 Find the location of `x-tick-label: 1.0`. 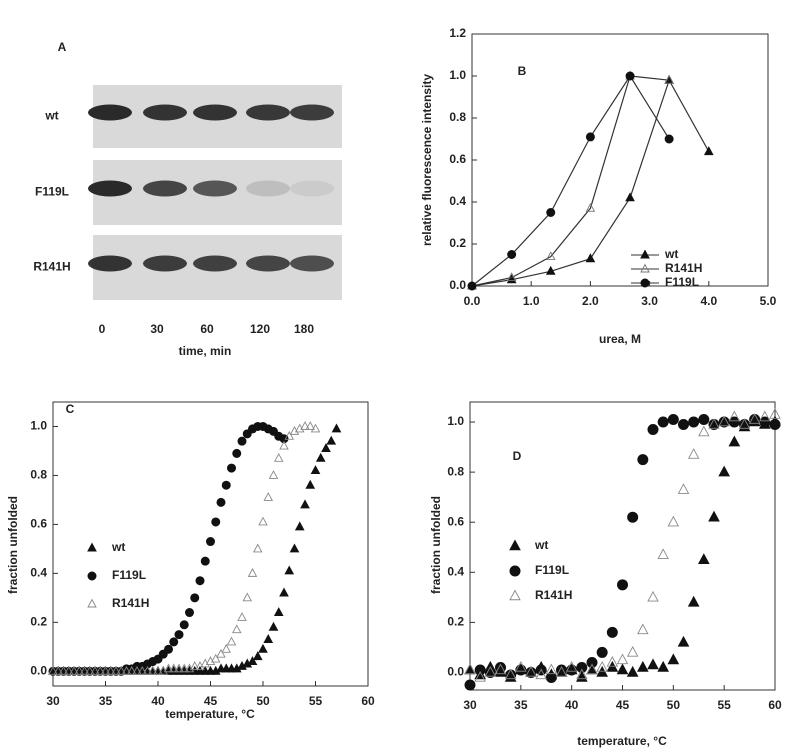

x-tick-label: 1.0 is located at coordinates (531, 301).